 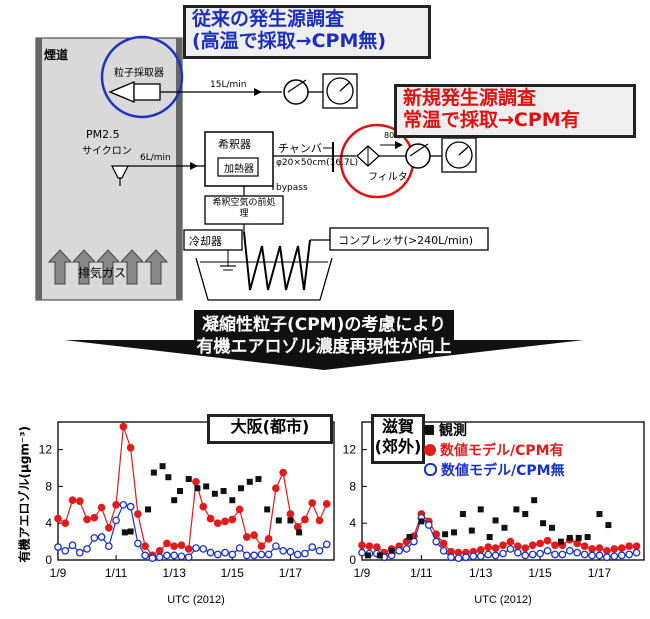 What do you see at coordinates (56, 55) in the screenshot?
I see `stack-label: 煙道` at bounding box center [56, 55].